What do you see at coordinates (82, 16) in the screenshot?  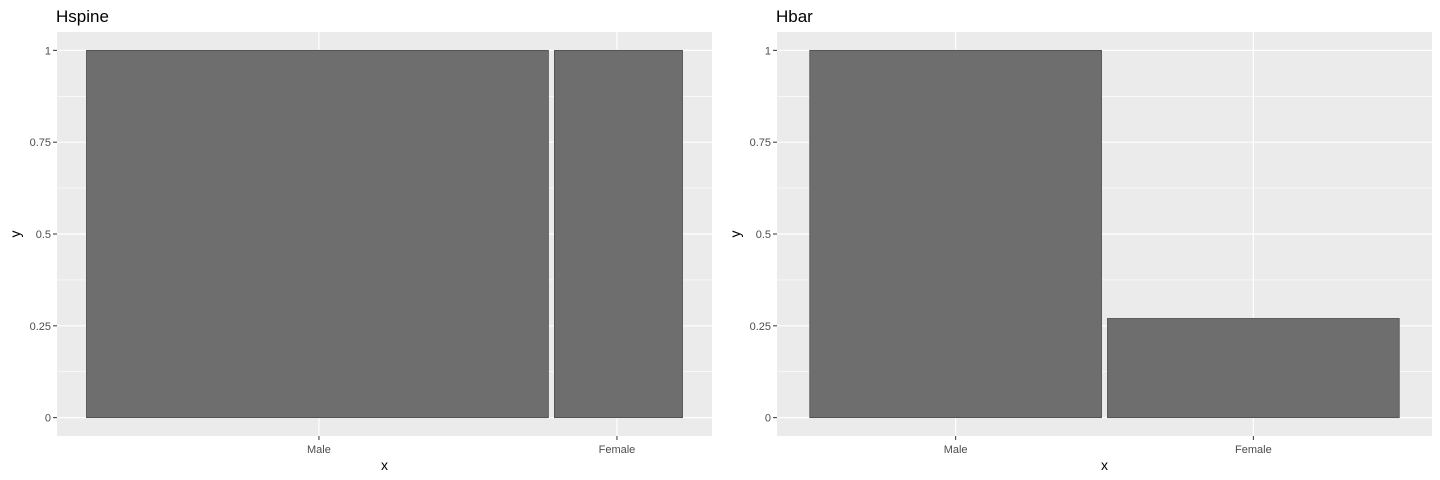 I see `chart-title: Hspine` at bounding box center [82, 16].